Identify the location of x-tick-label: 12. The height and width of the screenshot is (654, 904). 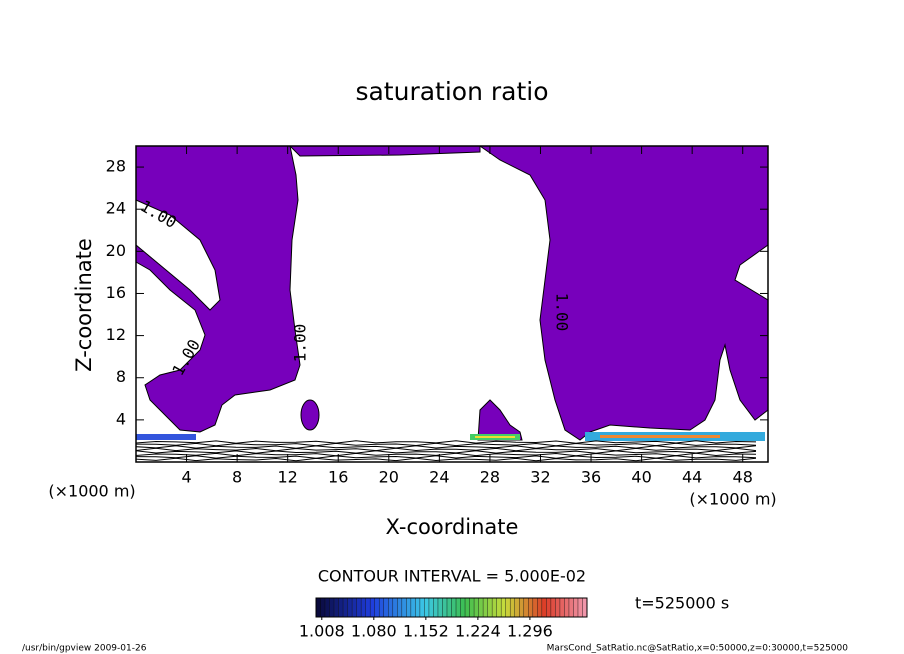
(288, 477).